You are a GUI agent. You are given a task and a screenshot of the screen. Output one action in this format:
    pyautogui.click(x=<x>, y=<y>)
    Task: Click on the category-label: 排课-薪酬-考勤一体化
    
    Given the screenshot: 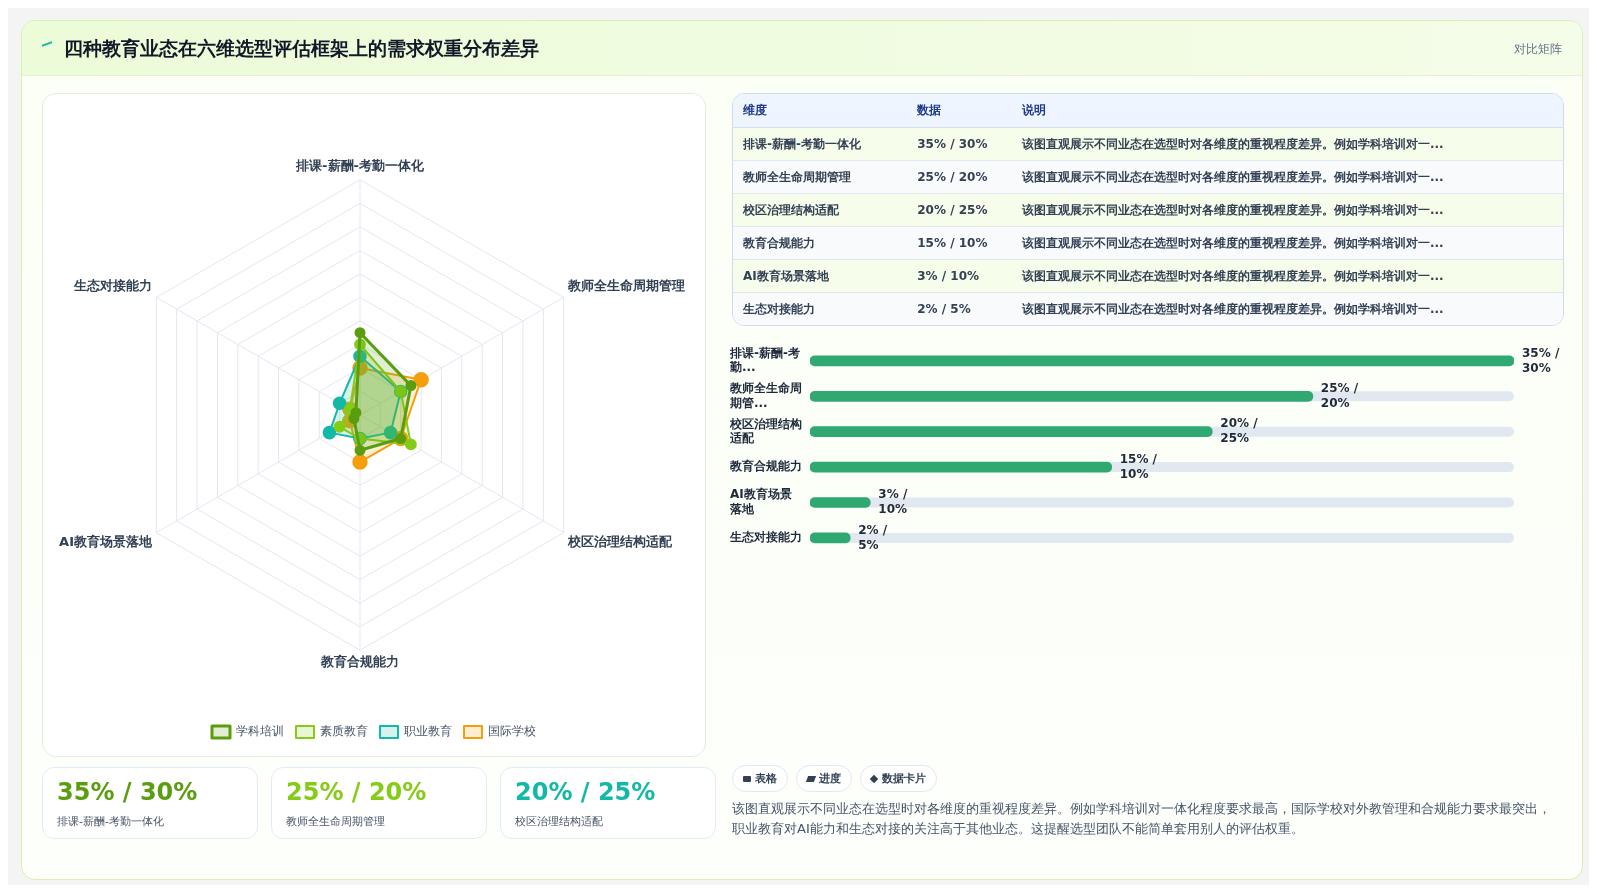 What is the action you would take?
    pyautogui.click(x=110, y=821)
    